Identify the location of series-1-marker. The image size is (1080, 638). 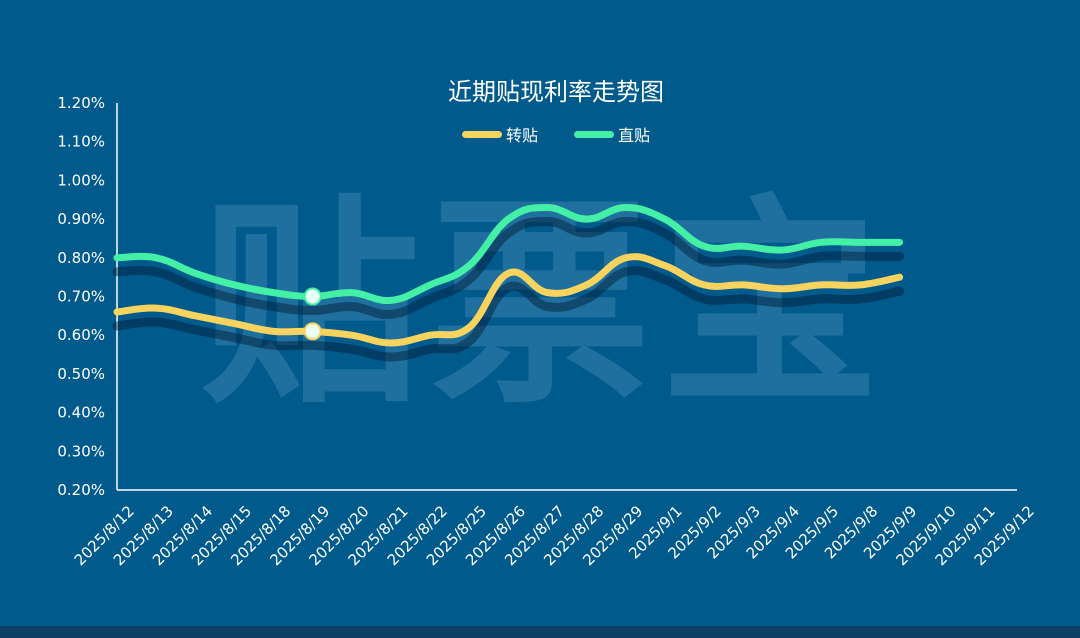
(312, 331).